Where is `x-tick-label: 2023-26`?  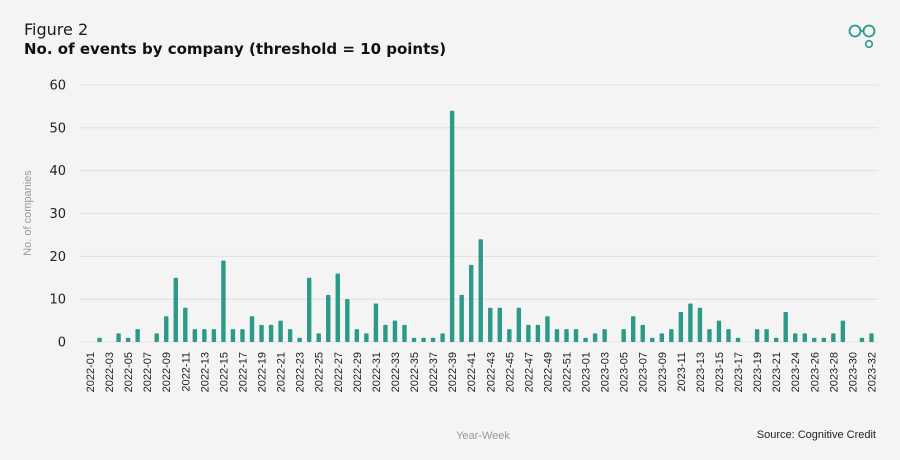
x-tick-label: 2023-26 is located at coordinates (815, 372).